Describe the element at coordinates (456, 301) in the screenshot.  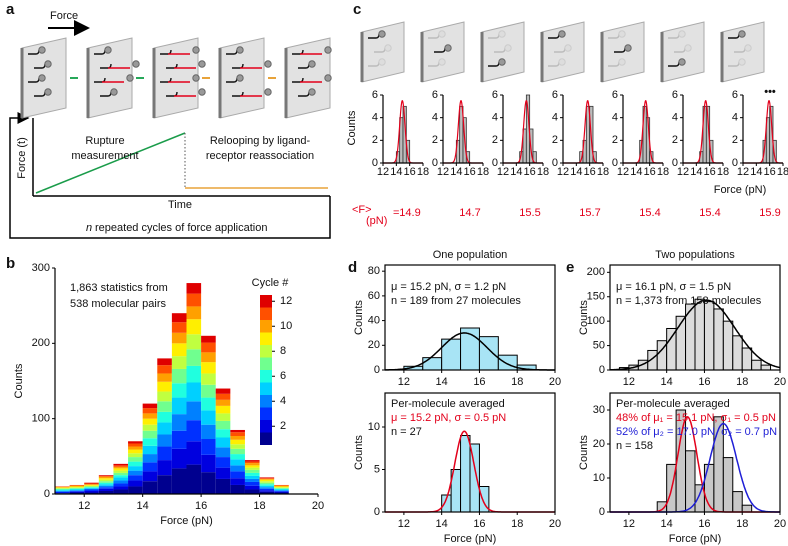
I see `annotation: n = 189 from 27 molecules` at that location.